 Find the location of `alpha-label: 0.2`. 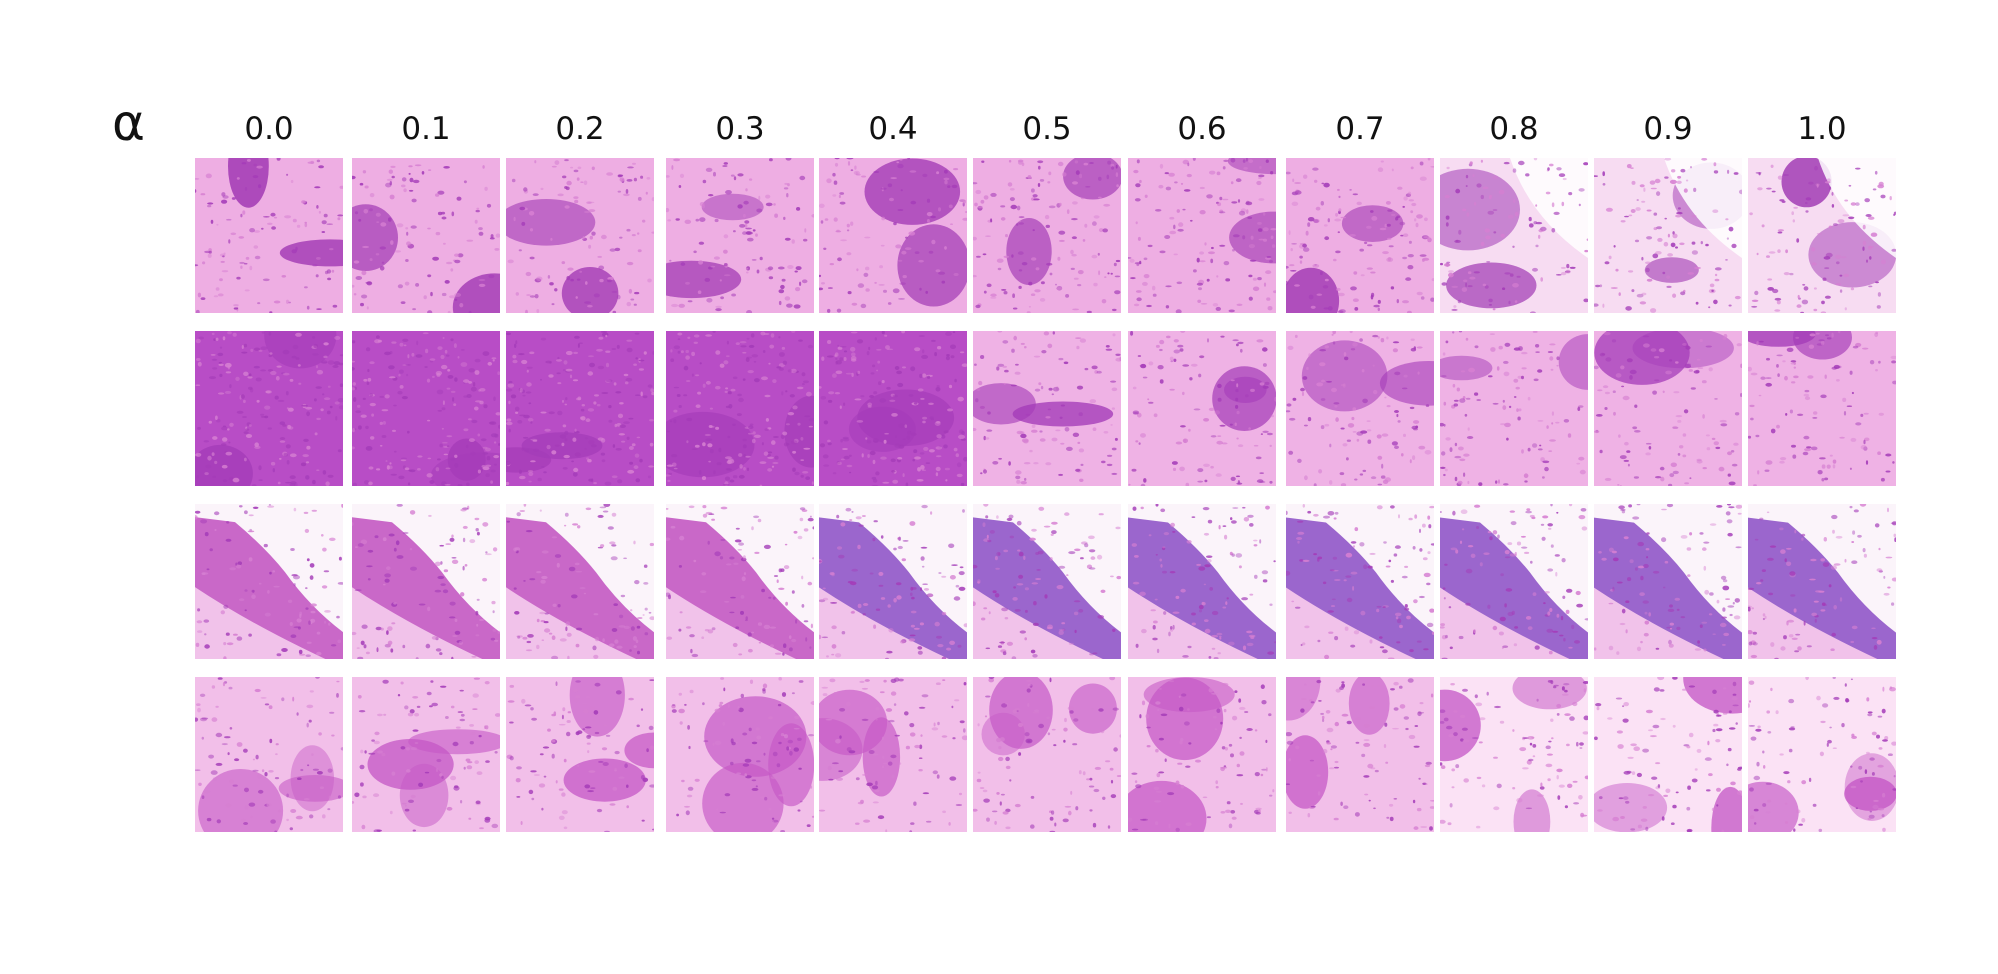

alpha-label: 0.2 is located at coordinates (580, 129).